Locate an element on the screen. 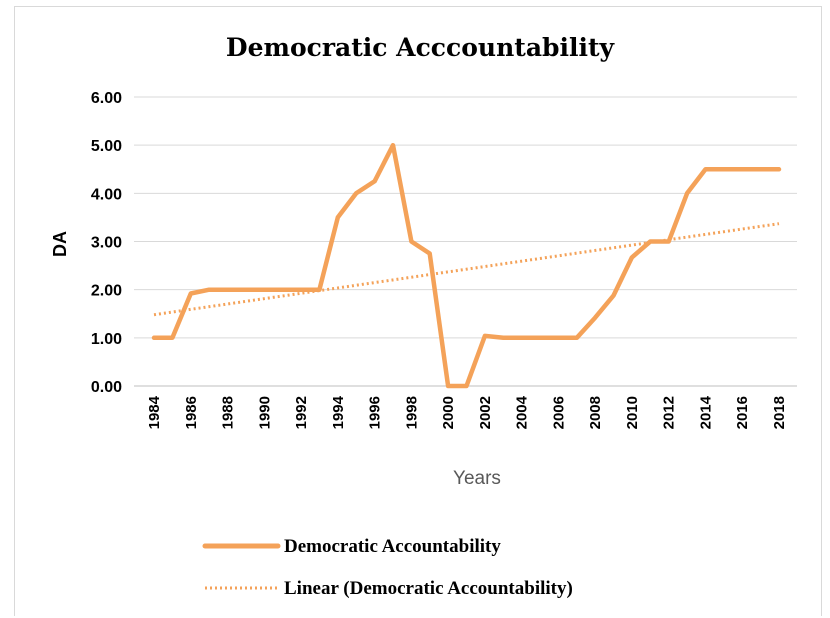 The image size is (830, 618). x-tick-label: 1990 is located at coordinates (264, 412).